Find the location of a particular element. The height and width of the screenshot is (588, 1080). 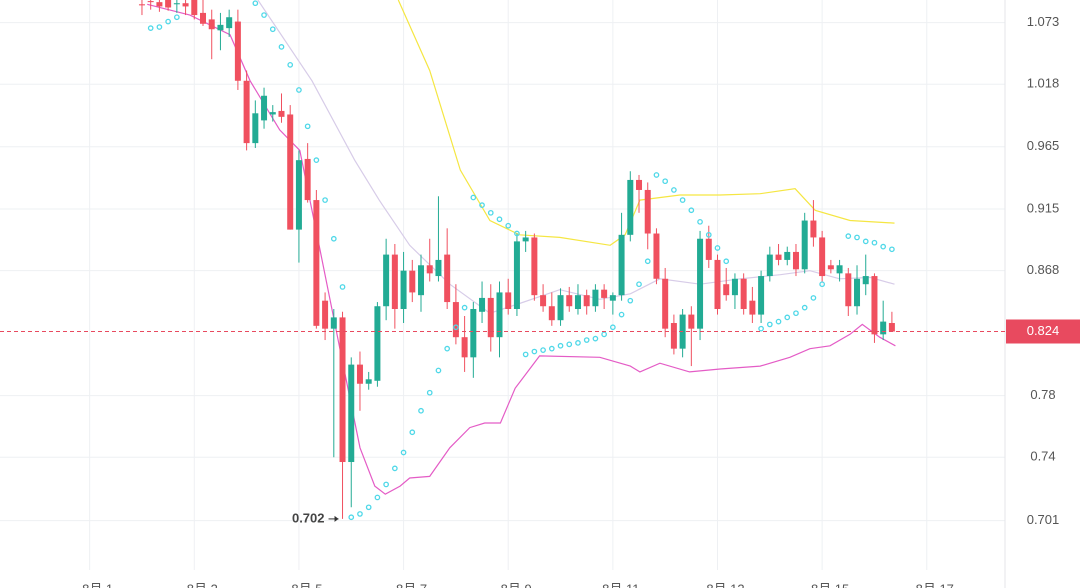

x-tick-label: 8月 1 is located at coordinates (97, 584).